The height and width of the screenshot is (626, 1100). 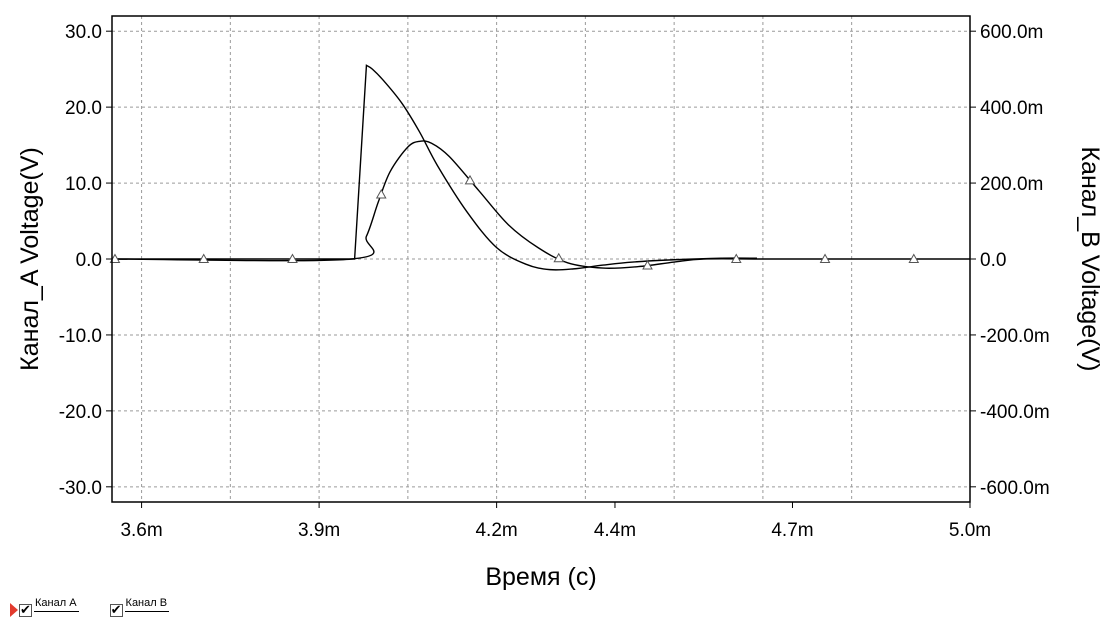 What do you see at coordinates (319, 530) in the screenshot?
I see `x-tick-label: 3.9m` at bounding box center [319, 530].